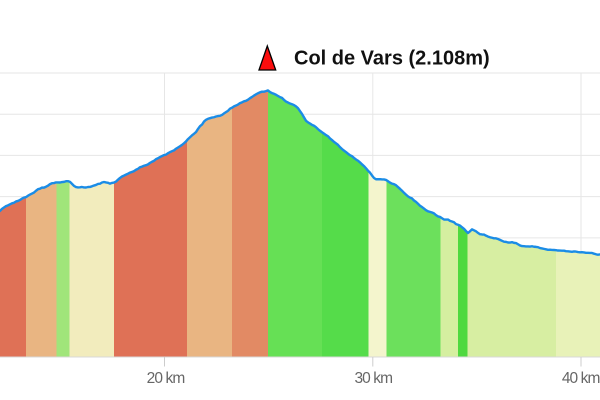 The height and width of the screenshot is (400, 600). I want to click on svg-text: 20 km, so click(166, 378).